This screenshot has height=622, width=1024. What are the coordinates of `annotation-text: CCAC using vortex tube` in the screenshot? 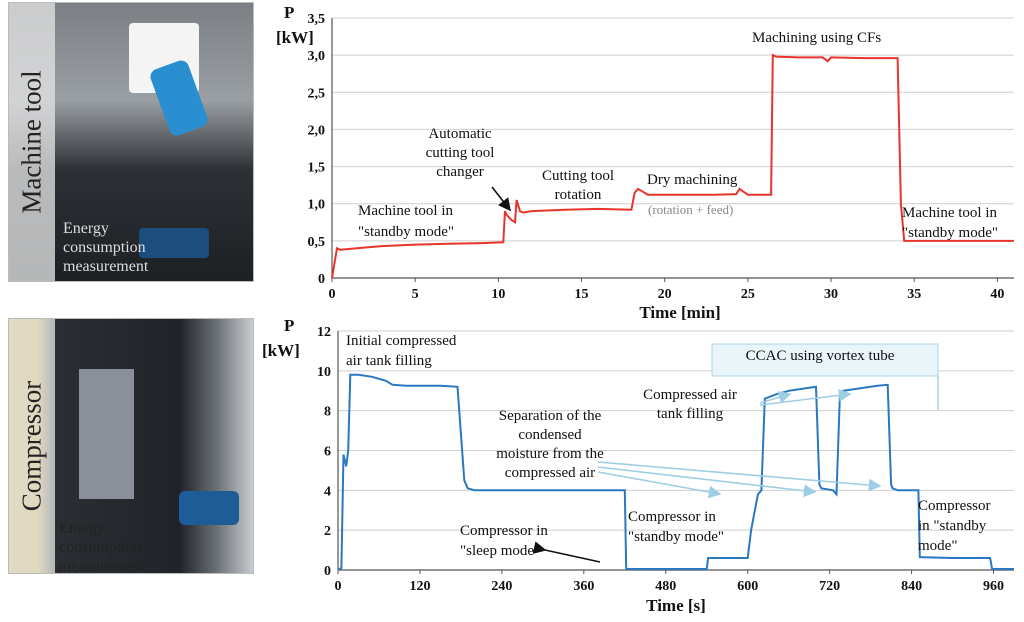 It's located at (820, 356).